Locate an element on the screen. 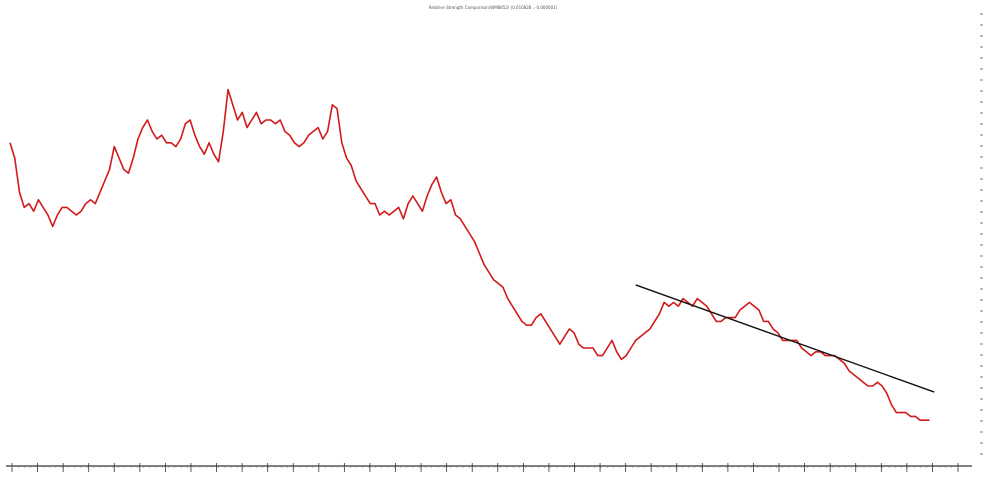  x-axis is located at coordinates (489, 467).